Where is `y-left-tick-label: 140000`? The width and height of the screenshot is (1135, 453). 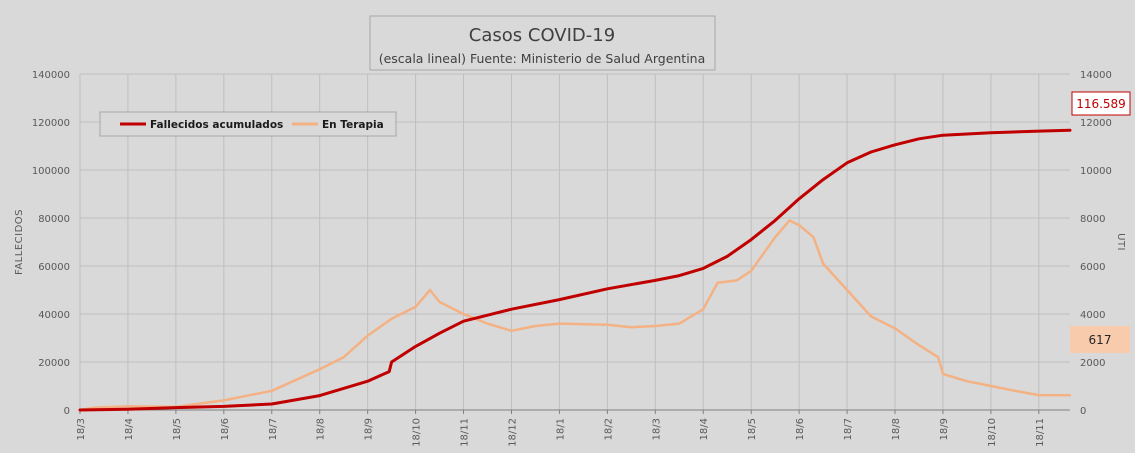 y-left-tick-label: 140000 is located at coordinates (51, 75).